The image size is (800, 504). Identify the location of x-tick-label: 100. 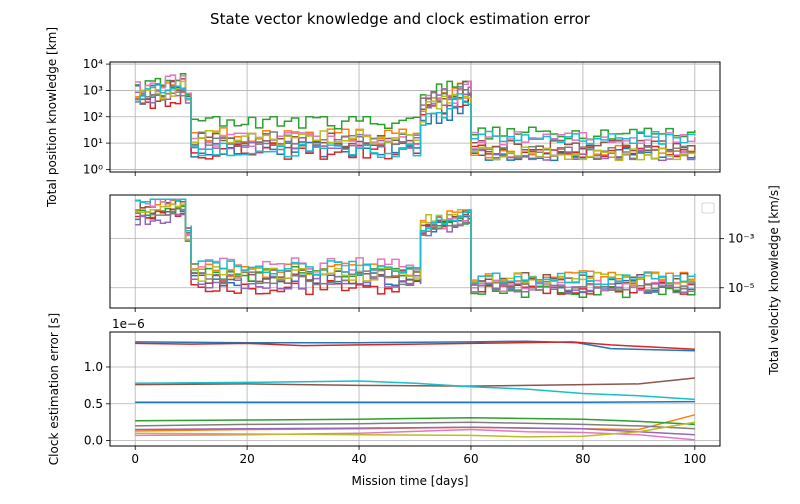
(694, 459).